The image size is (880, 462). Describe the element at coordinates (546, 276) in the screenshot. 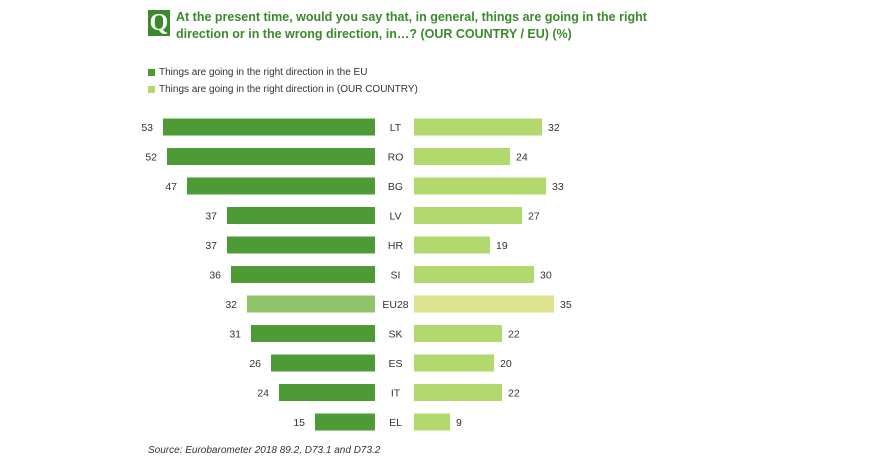

I see `value-label-country-si: 30` at that location.